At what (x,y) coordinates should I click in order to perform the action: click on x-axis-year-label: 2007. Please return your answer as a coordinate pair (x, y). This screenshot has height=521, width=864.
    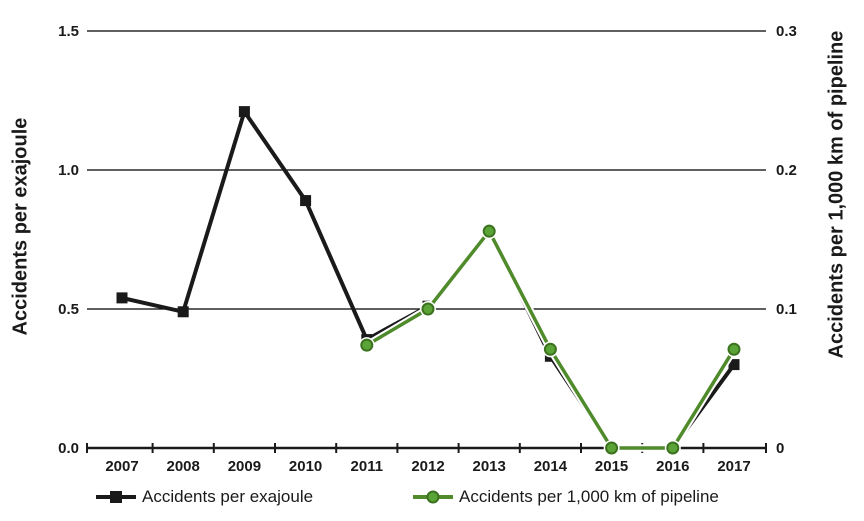
    Looking at the image, I should click on (121, 466).